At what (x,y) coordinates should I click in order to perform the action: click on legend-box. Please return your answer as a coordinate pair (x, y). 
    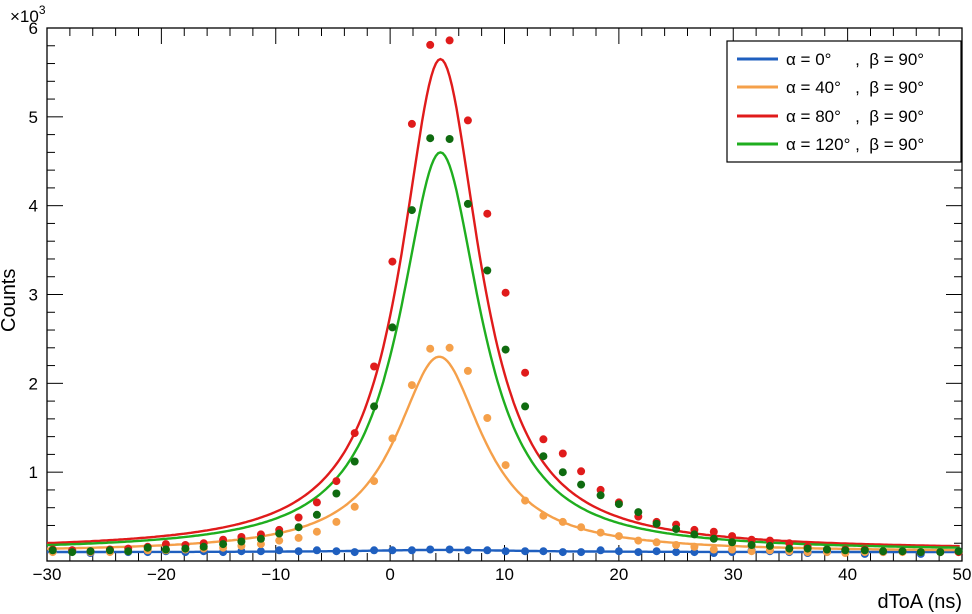
    Looking at the image, I should click on (844, 101).